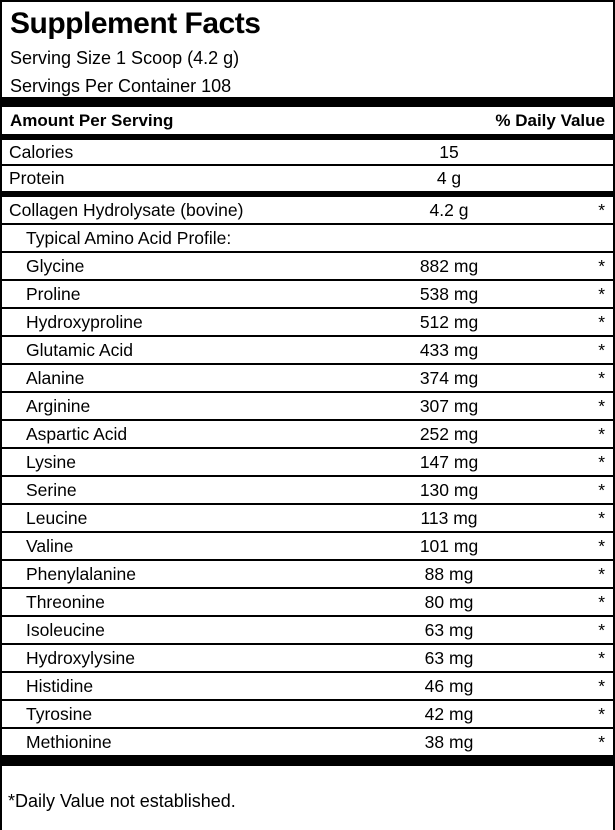  I want to click on nutrient-name: Collagen Hydrolysate (bovine), so click(126, 210).